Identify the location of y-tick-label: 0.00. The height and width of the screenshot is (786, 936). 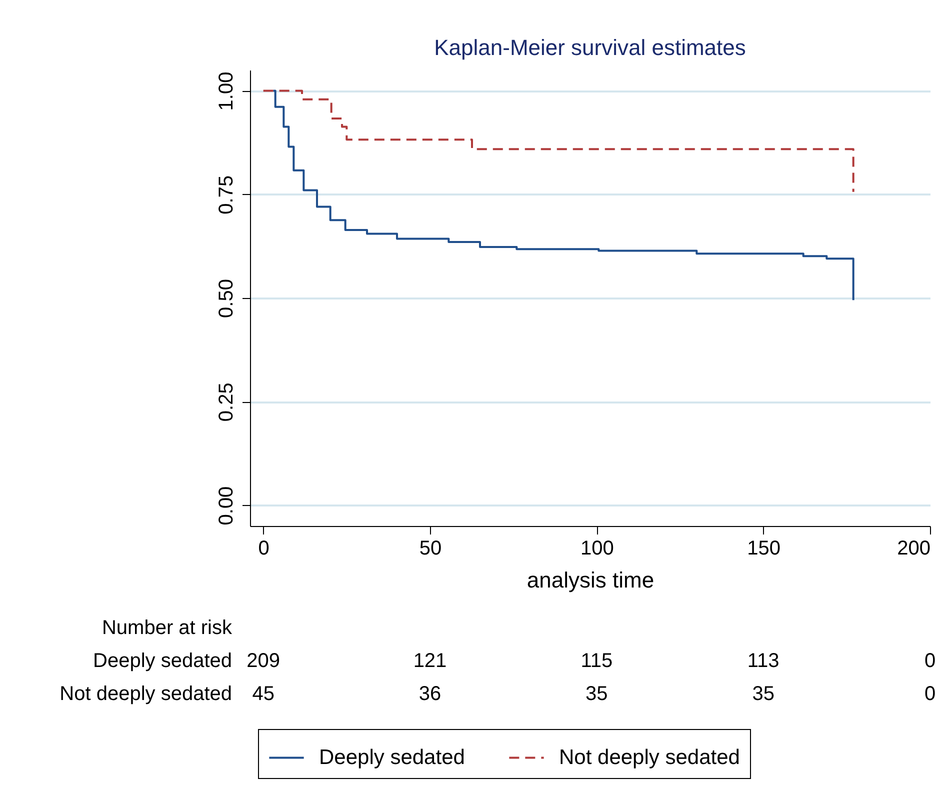
(227, 506).